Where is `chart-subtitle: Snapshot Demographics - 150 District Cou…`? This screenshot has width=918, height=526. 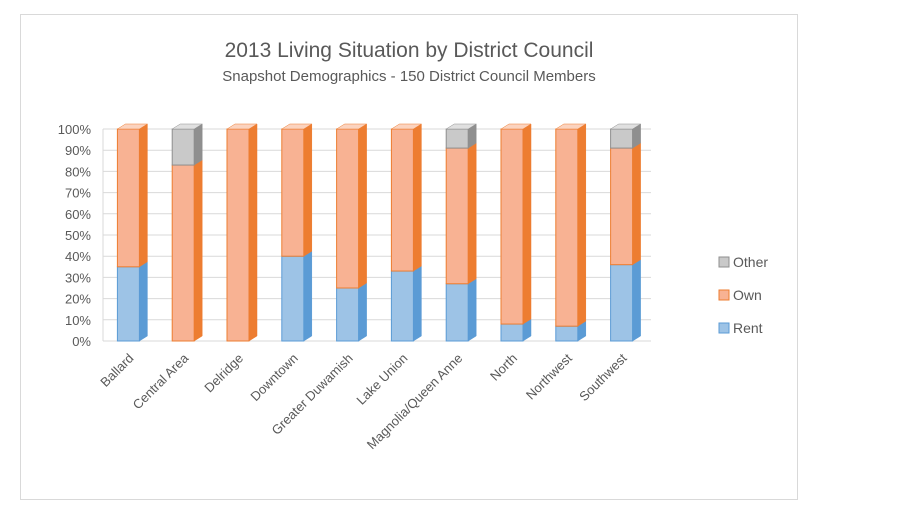 chart-subtitle: Snapshot Demographics - 150 District Cou… is located at coordinates (408, 76).